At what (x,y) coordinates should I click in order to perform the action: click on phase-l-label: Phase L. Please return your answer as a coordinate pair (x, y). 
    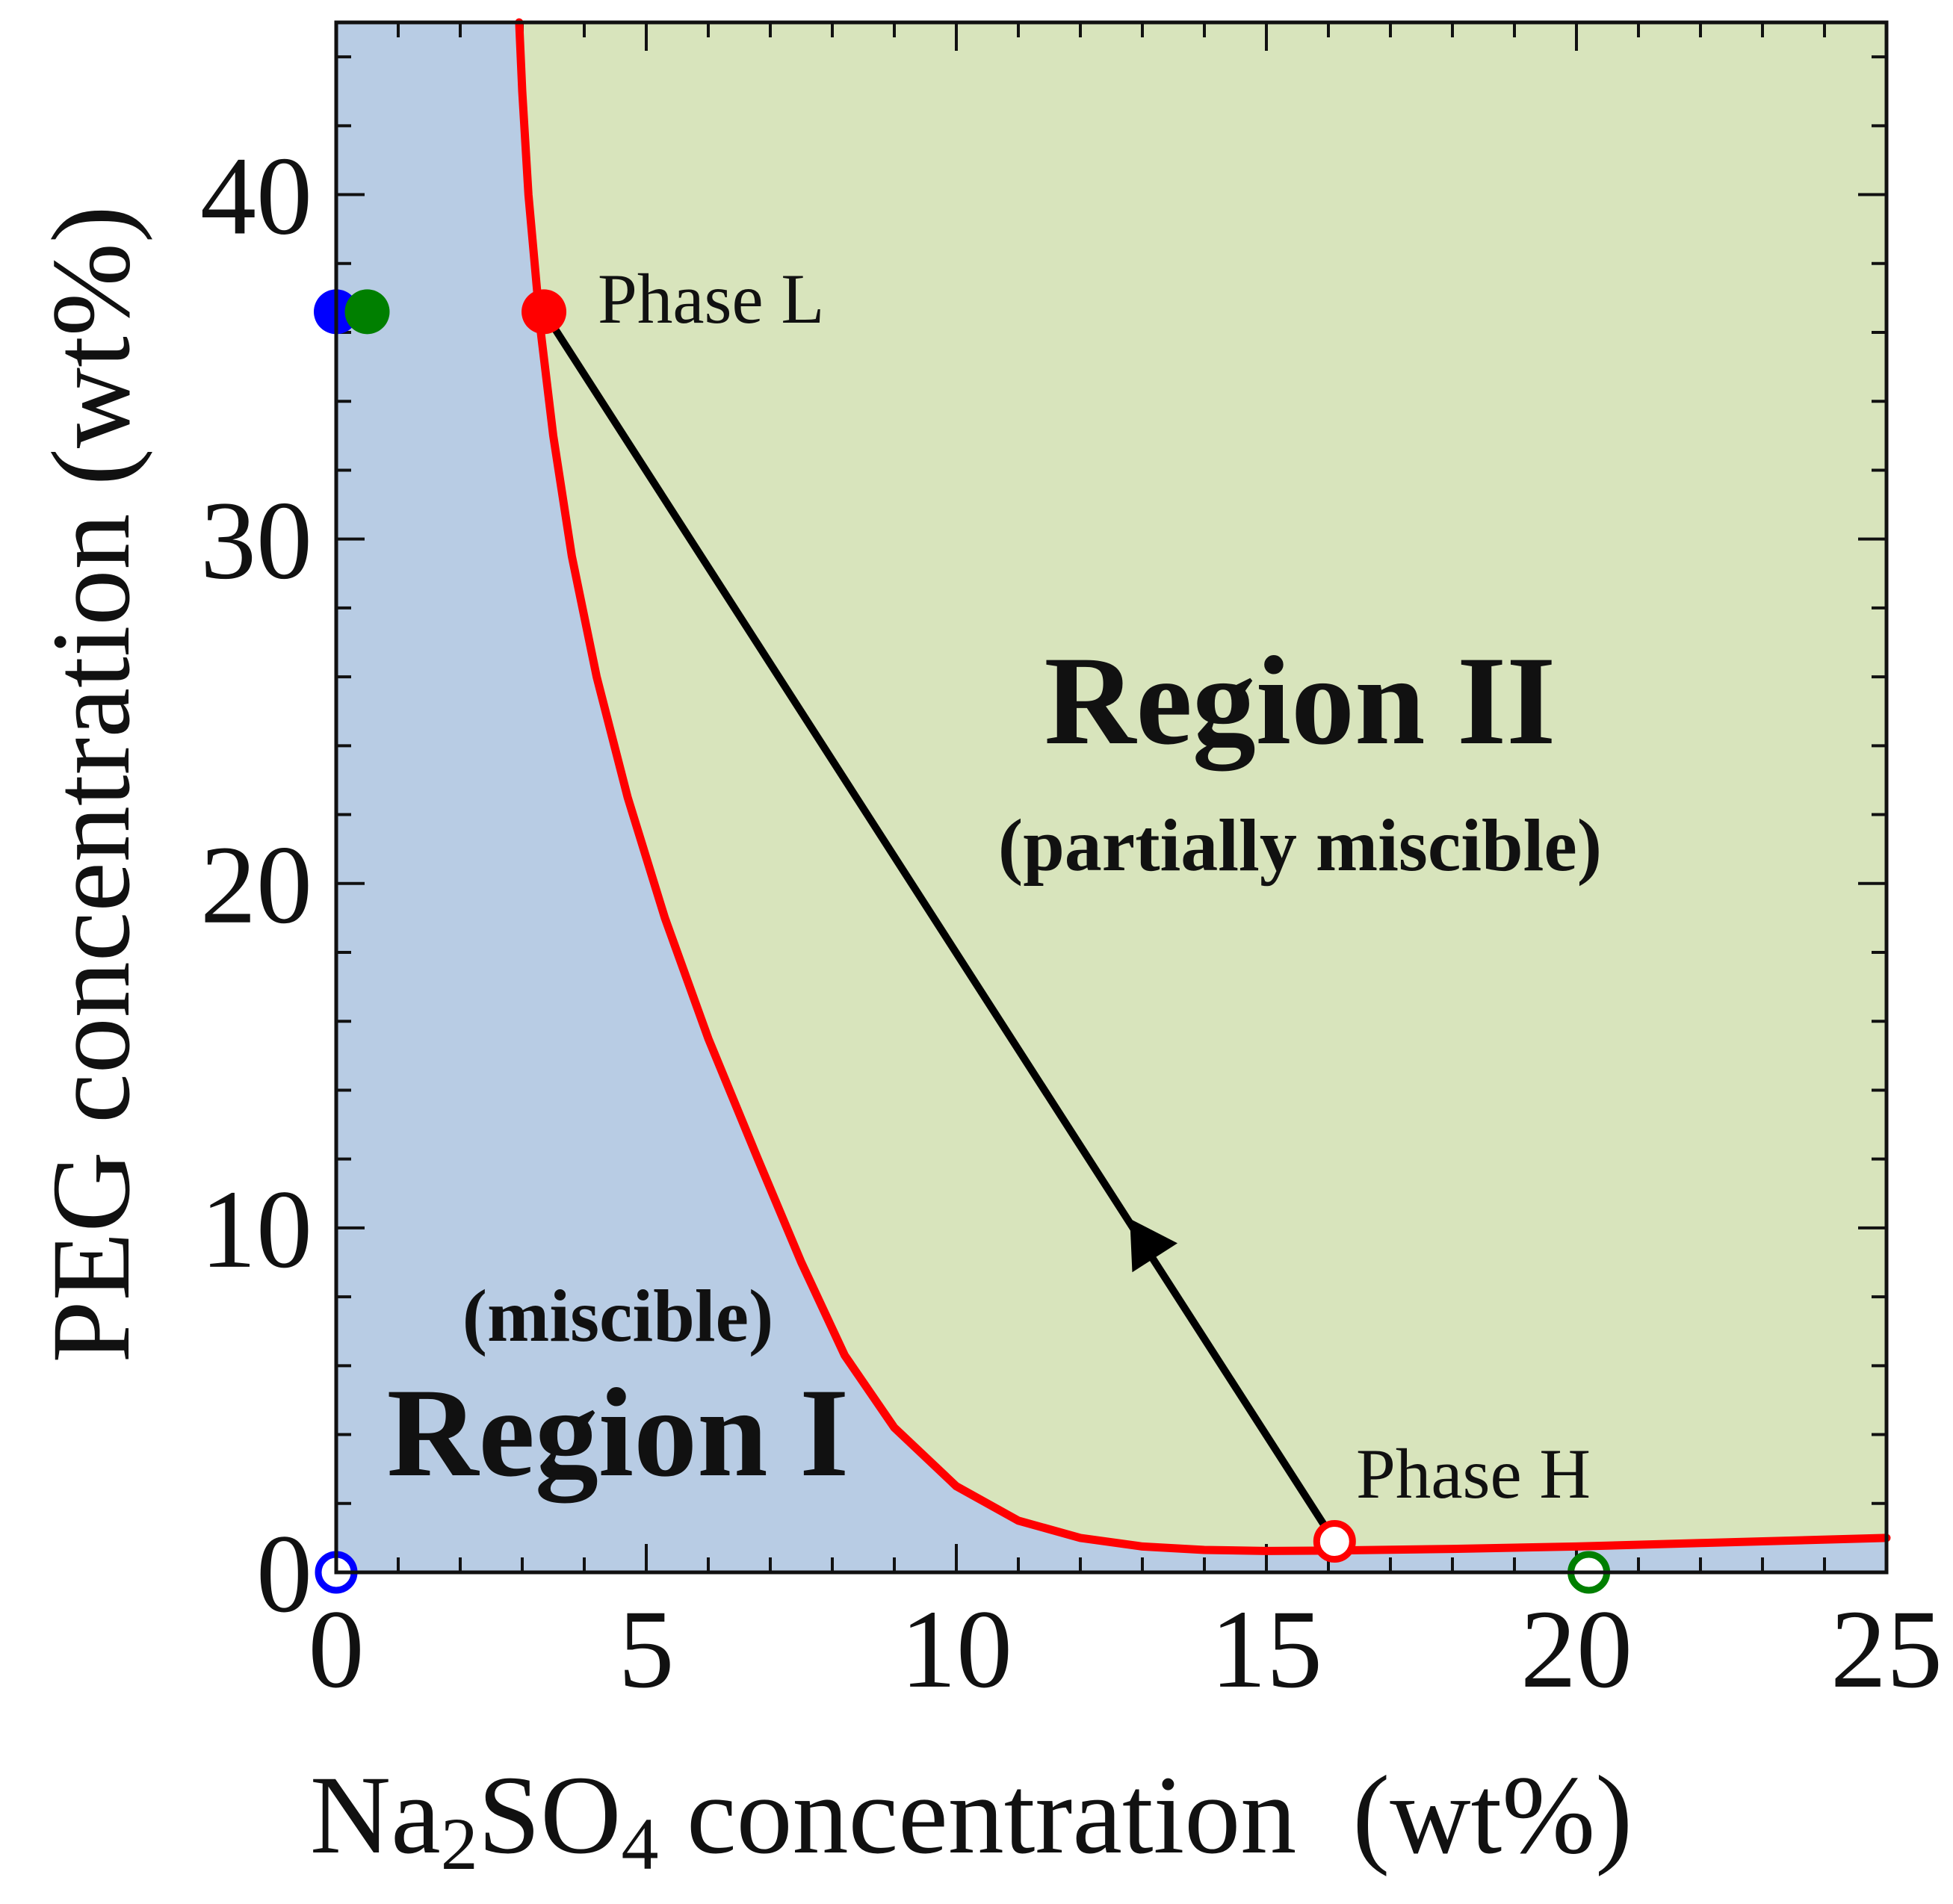
    Looking at the image, I should click on (711, 298).